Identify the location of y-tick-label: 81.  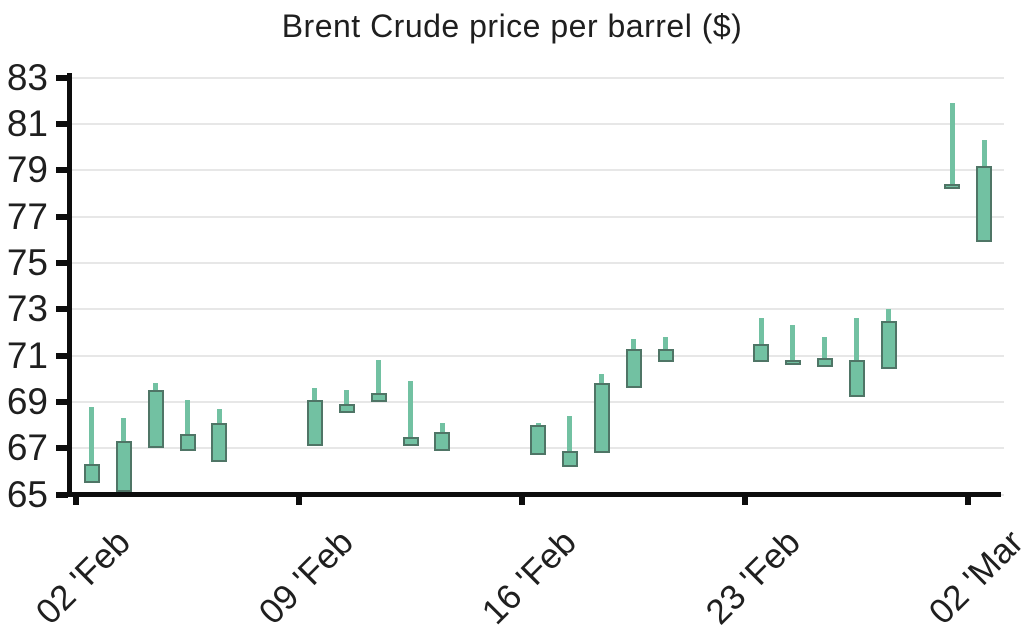
(27, 123).